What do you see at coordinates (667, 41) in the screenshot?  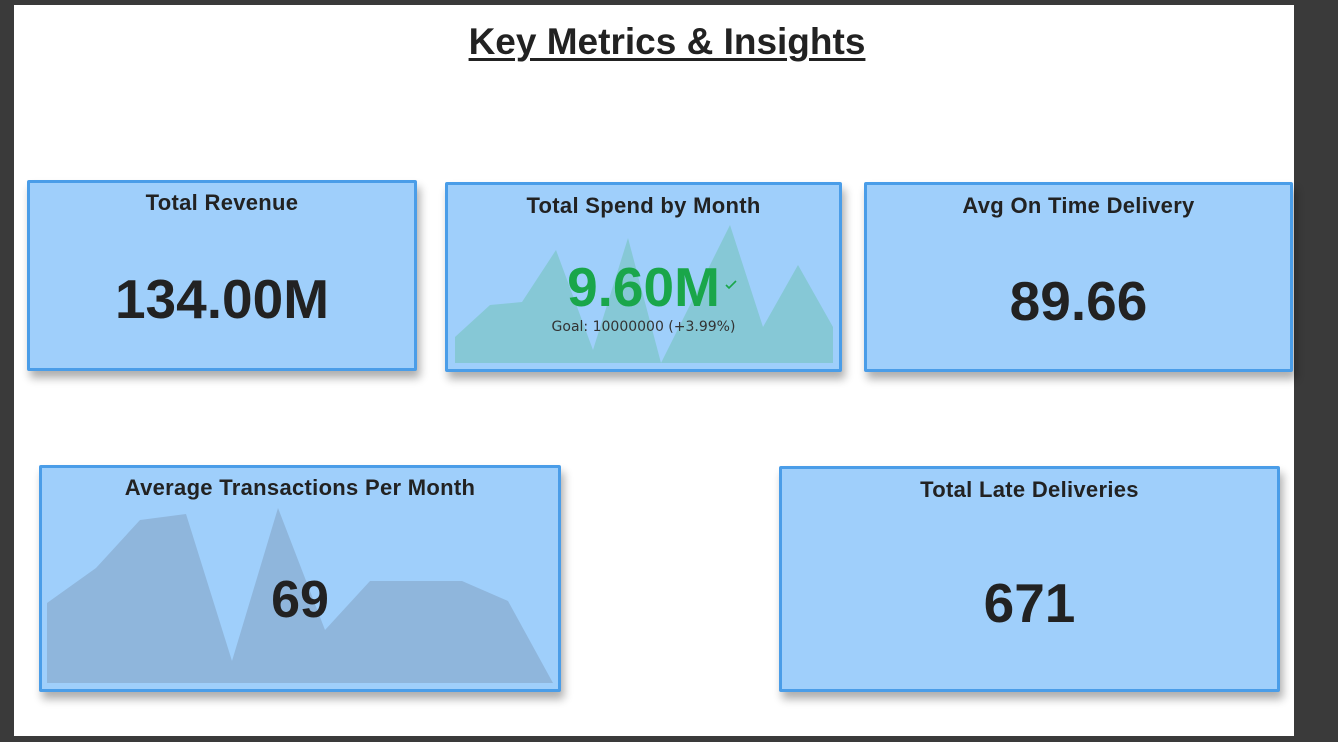 I see `page-title: Key Metrics & Insights` at bounding box center [667, 41].